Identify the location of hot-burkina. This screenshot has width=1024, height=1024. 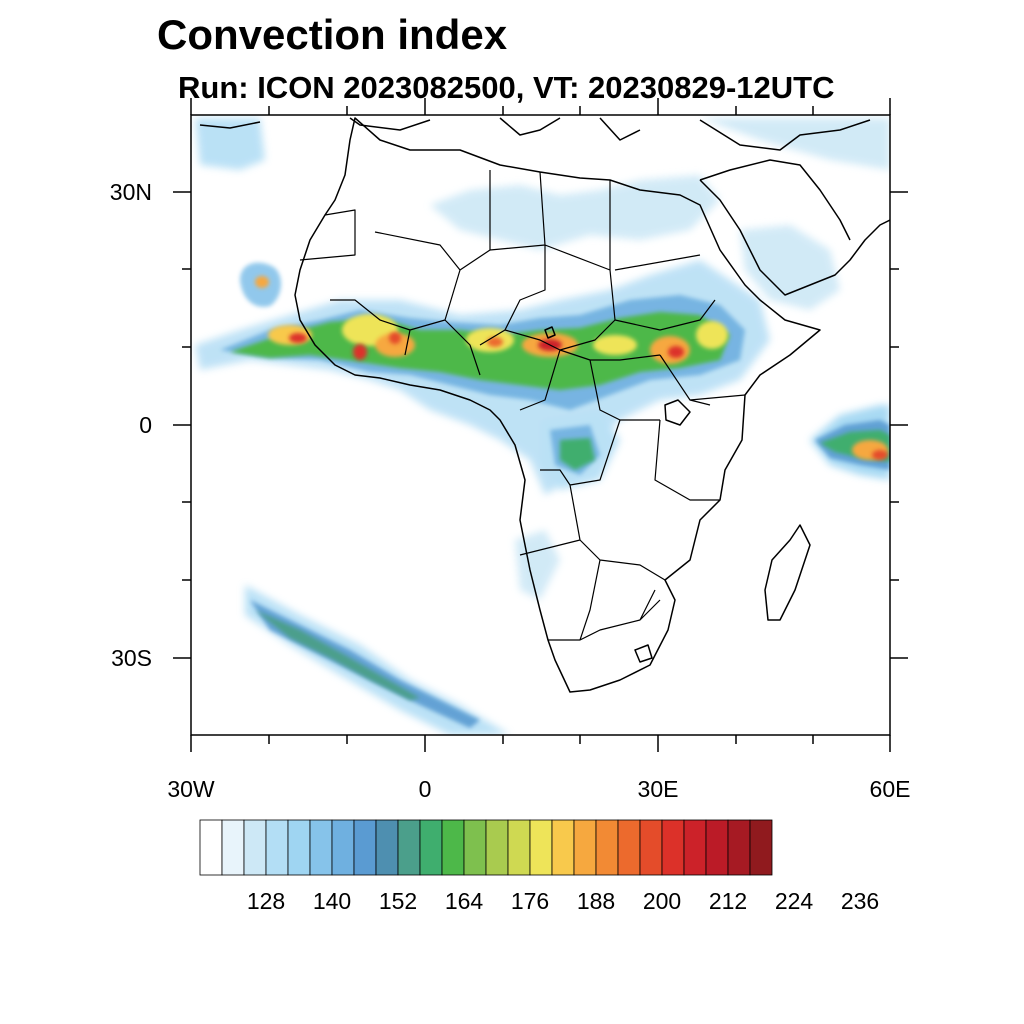
(395, 338).